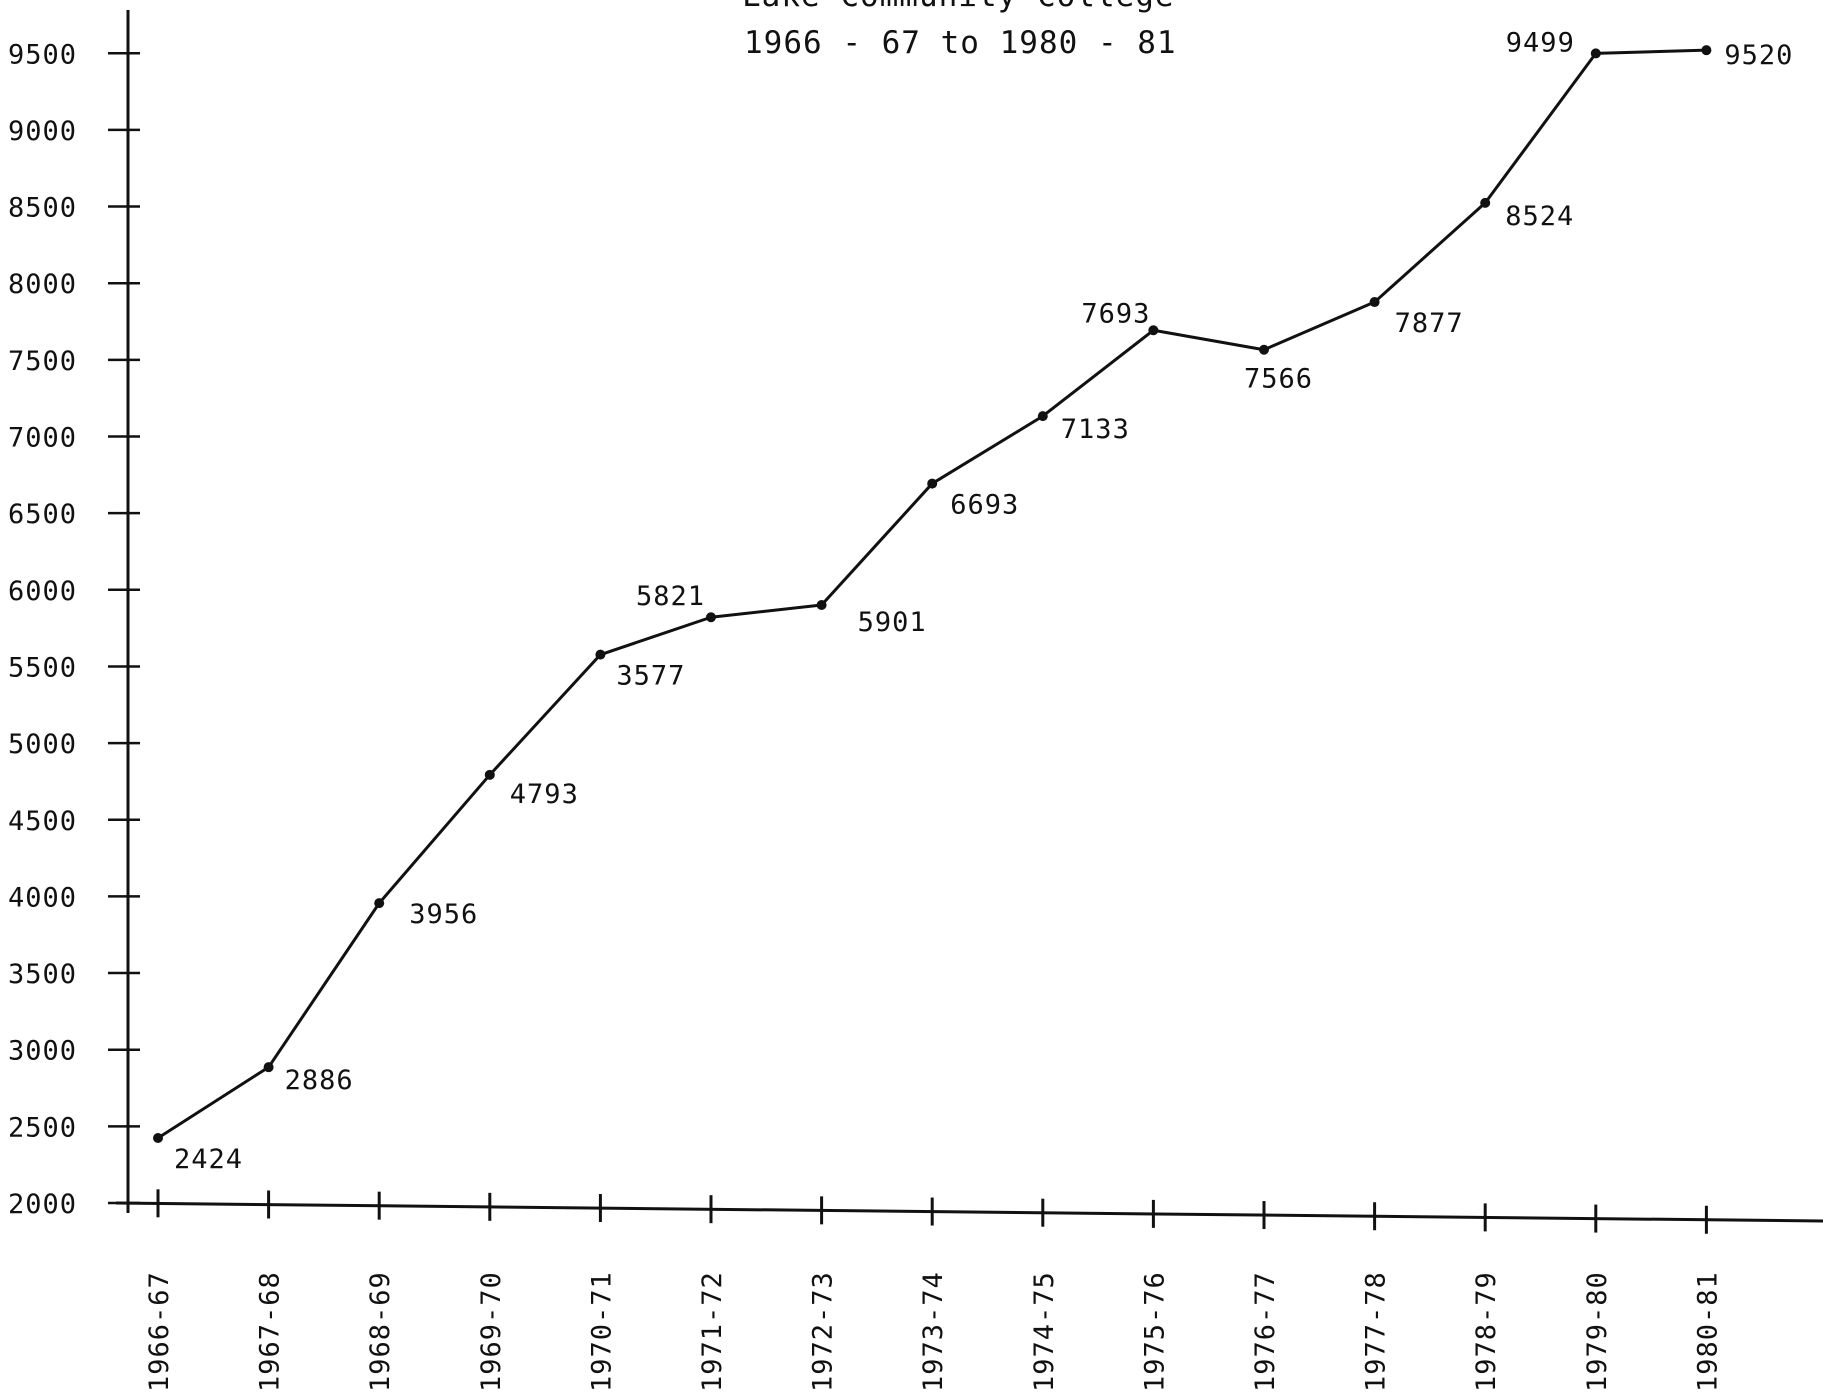 This screenshot has width=1823, height=1398. What do you see at coordinates (1278, 379) in the screenshot?
I see `data-label: 7566` at bounding box center [1278, 379].